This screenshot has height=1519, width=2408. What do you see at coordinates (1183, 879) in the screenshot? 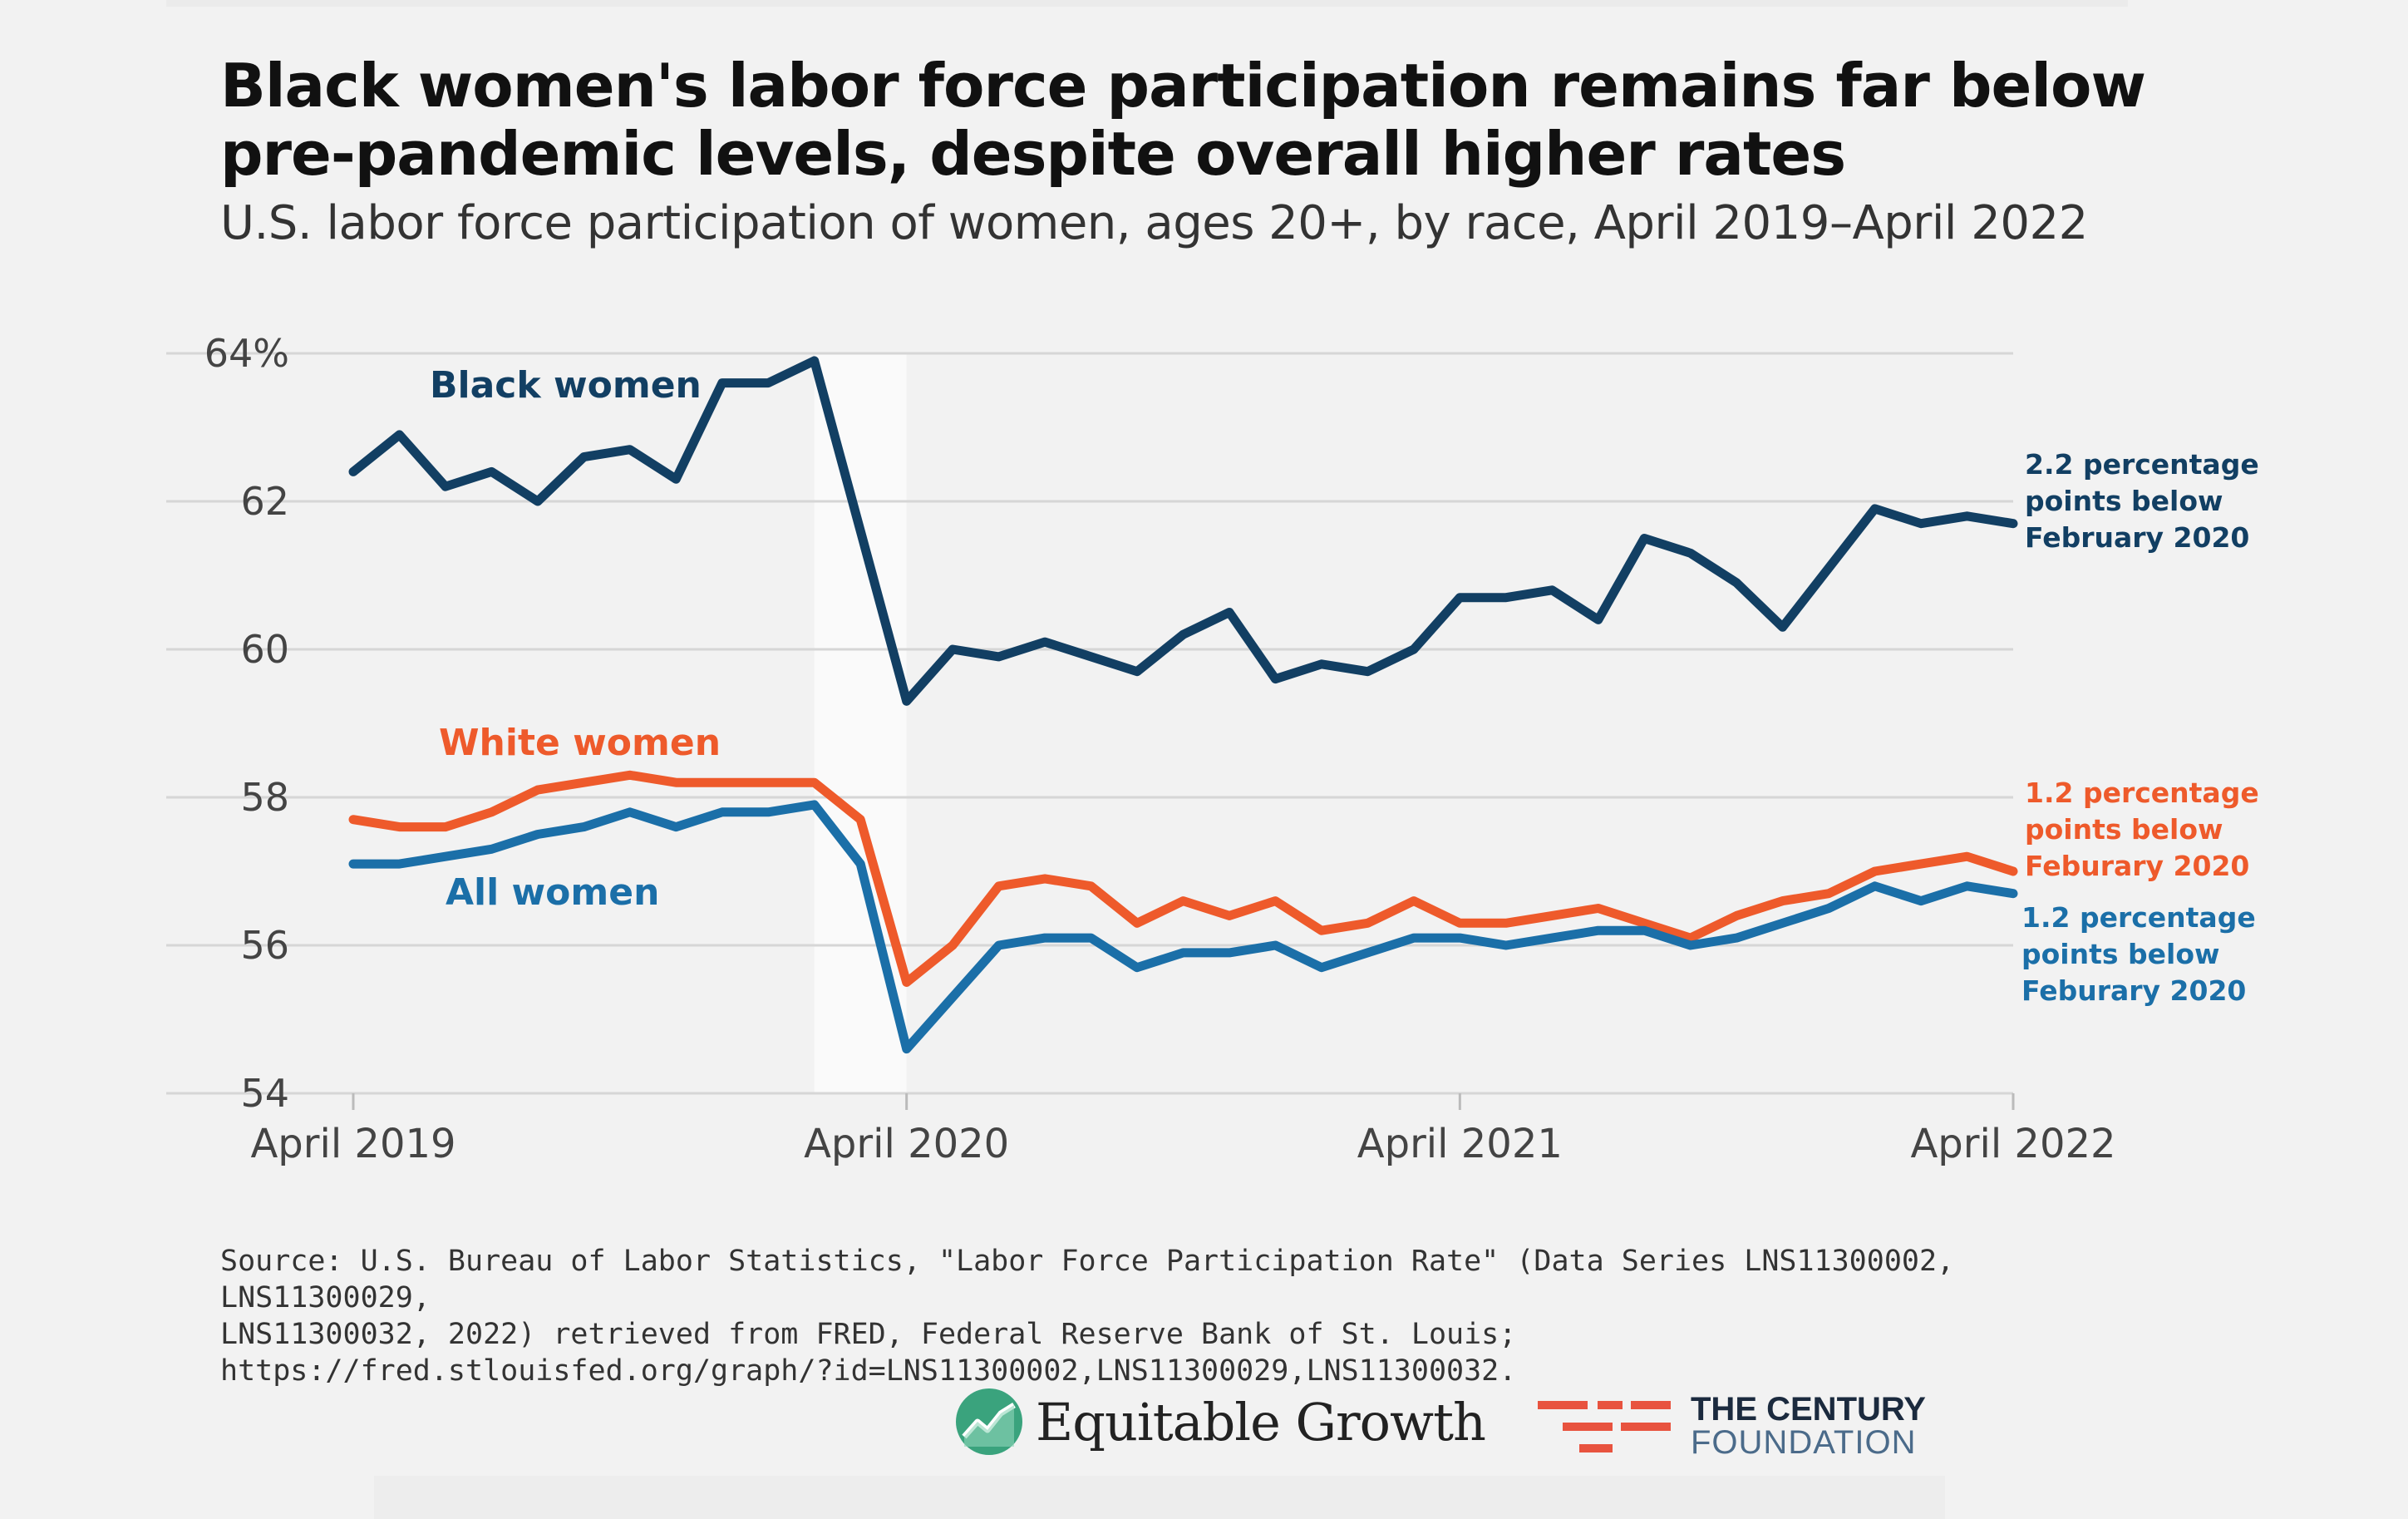
I see `series-line-white-women` at bounding box center [1183, 879].